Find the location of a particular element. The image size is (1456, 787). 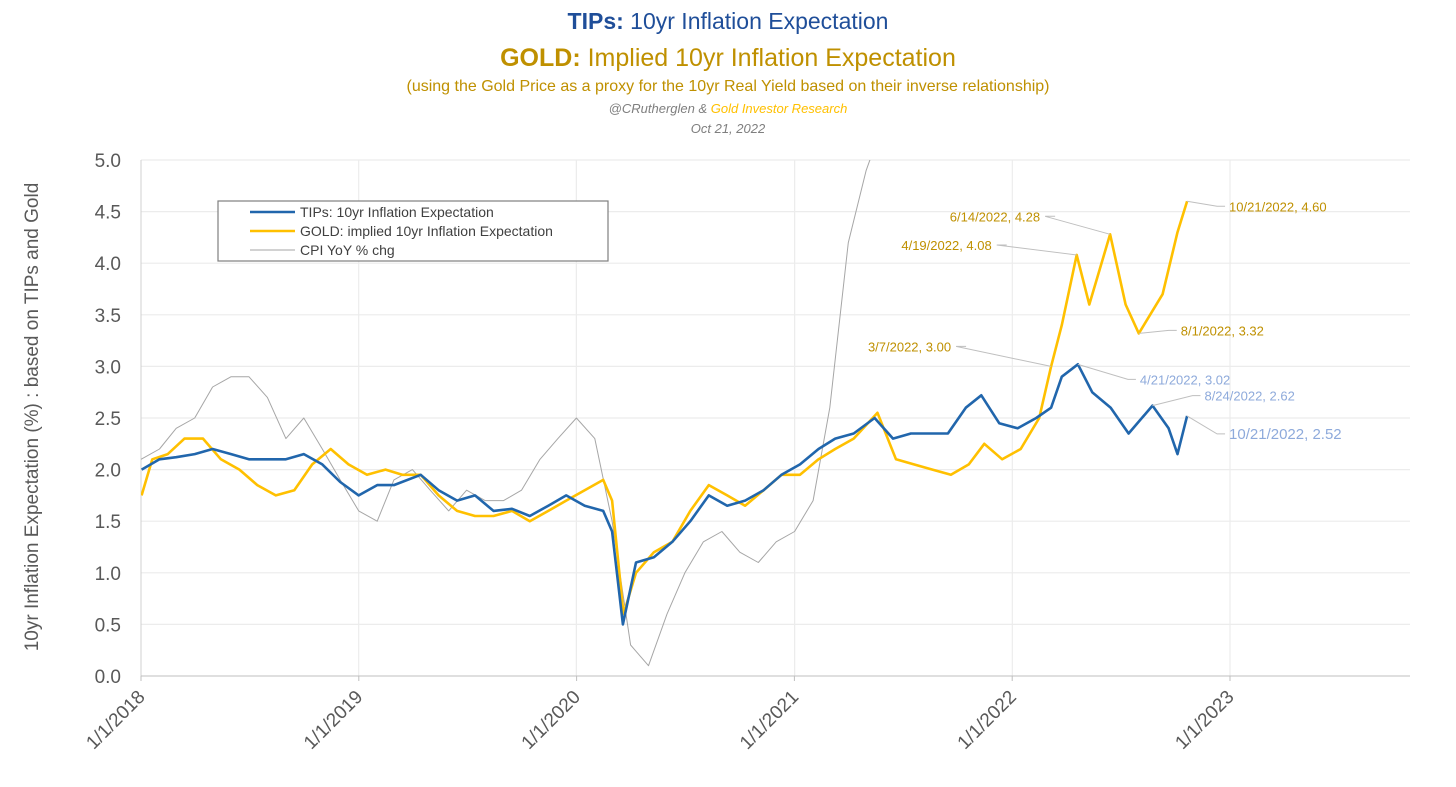

x-tick-label: 1/1/2022 is located at coordinates (987, 720).